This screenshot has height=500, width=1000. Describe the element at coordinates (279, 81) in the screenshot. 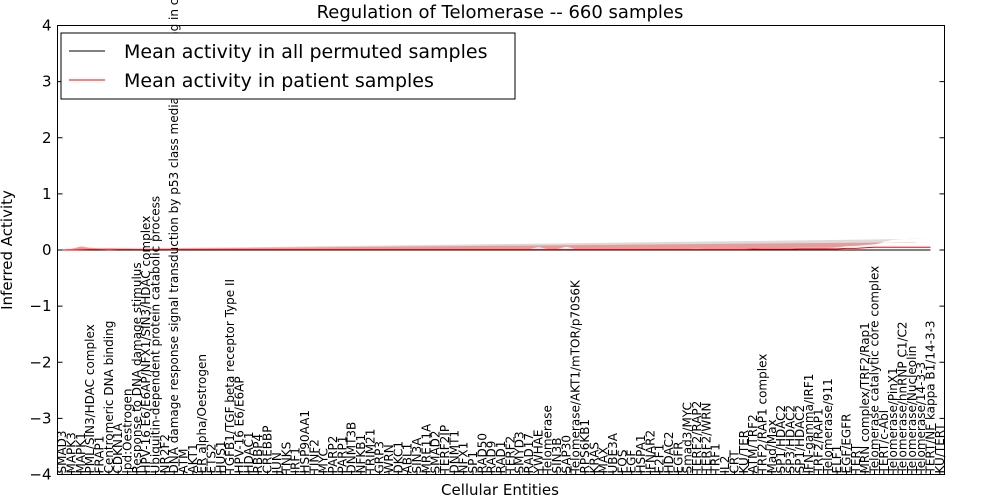

I see `legend-label-patient: Mean activity in patient samples` at that location.